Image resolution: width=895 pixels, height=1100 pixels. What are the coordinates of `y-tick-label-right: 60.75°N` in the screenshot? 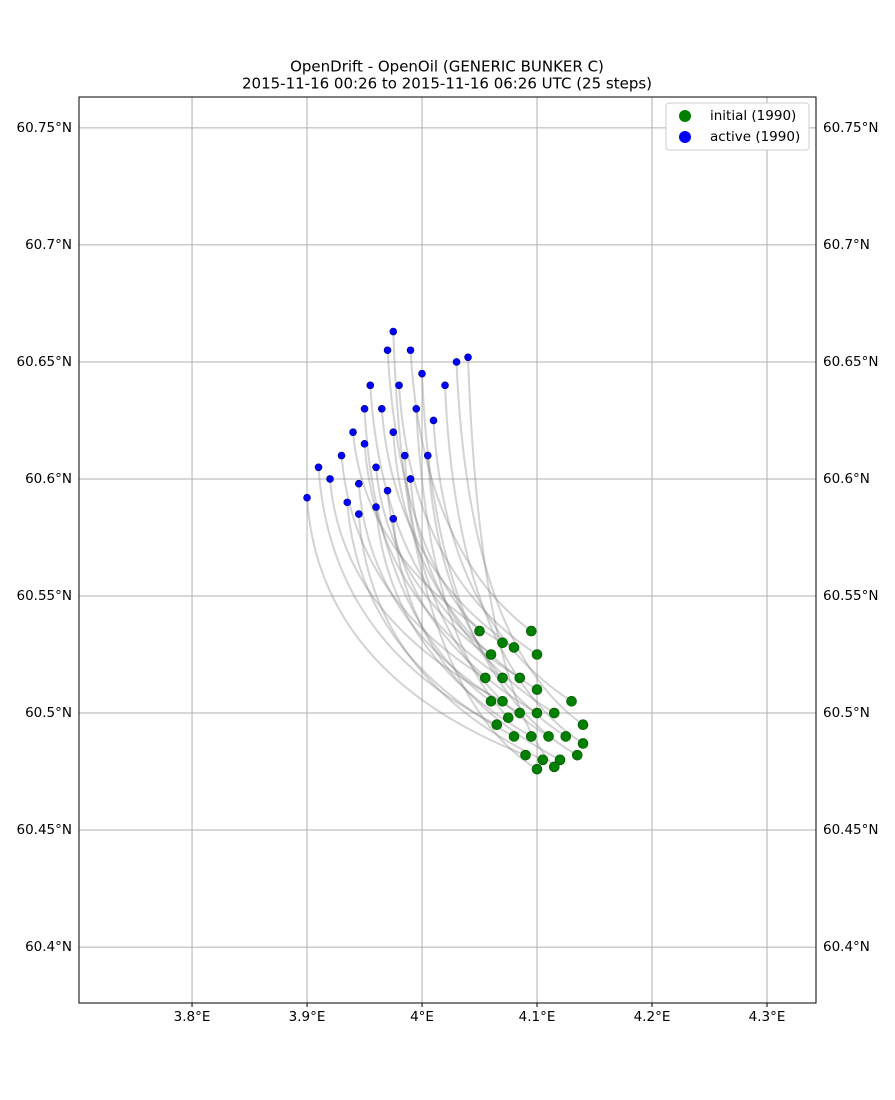 It's located at (851, 128).